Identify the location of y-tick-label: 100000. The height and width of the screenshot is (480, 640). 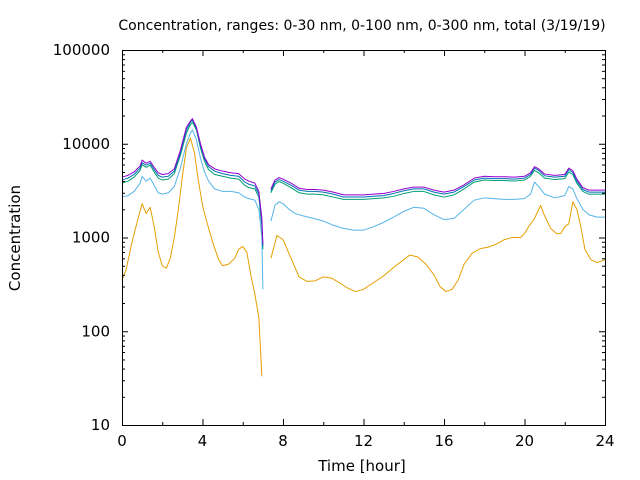
(81, 50).